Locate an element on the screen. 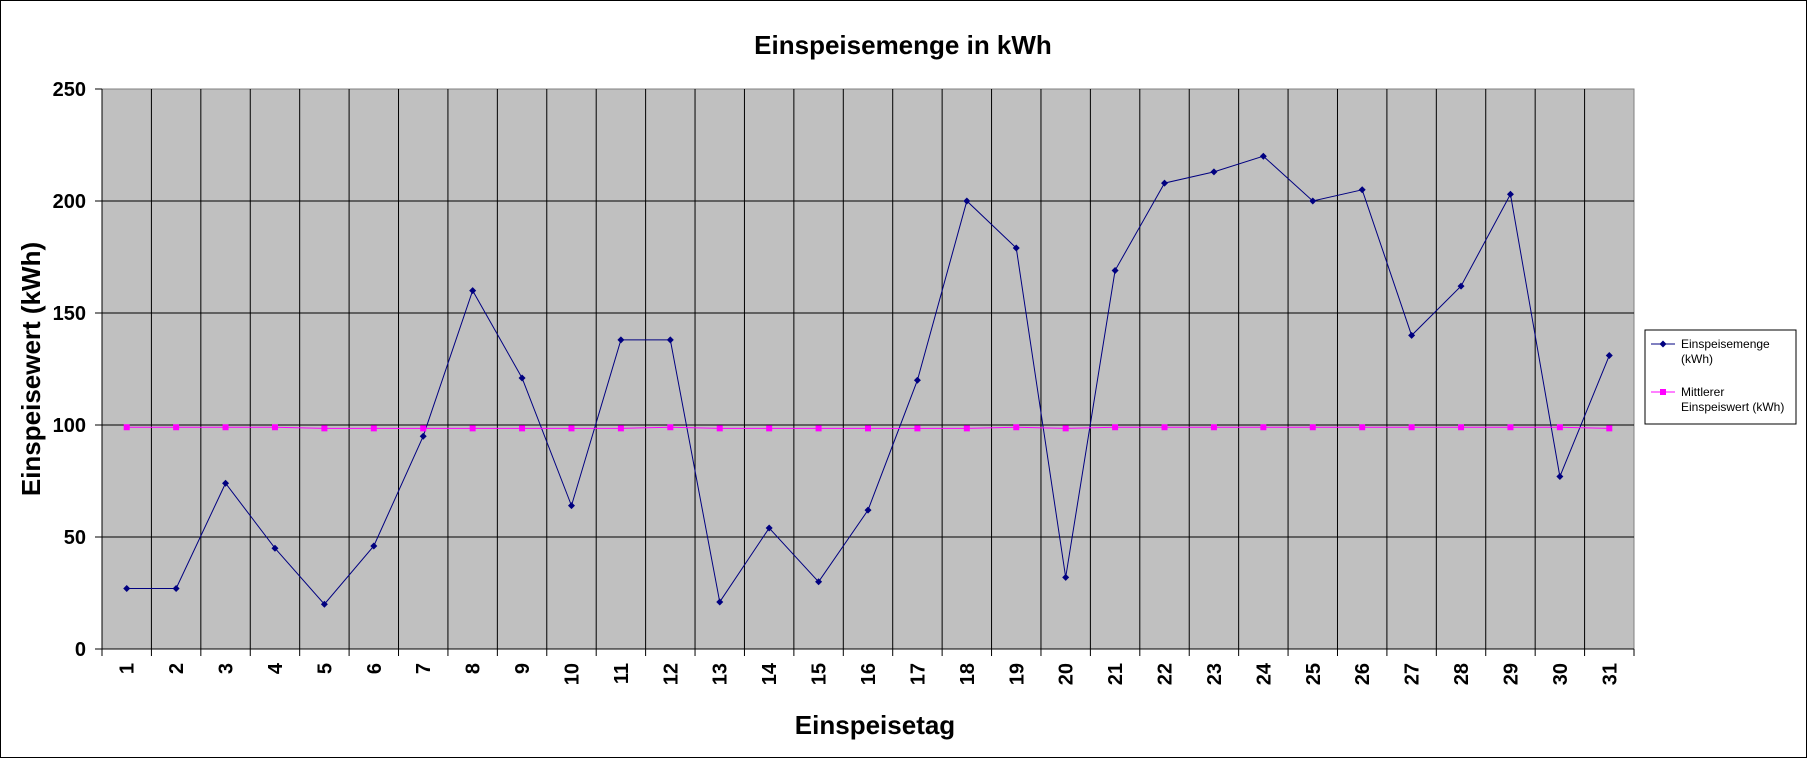 Image resolution: width=1807 pixels, height=758 pixels. y-tick-label: 200 is located at coordinates (69, 202).